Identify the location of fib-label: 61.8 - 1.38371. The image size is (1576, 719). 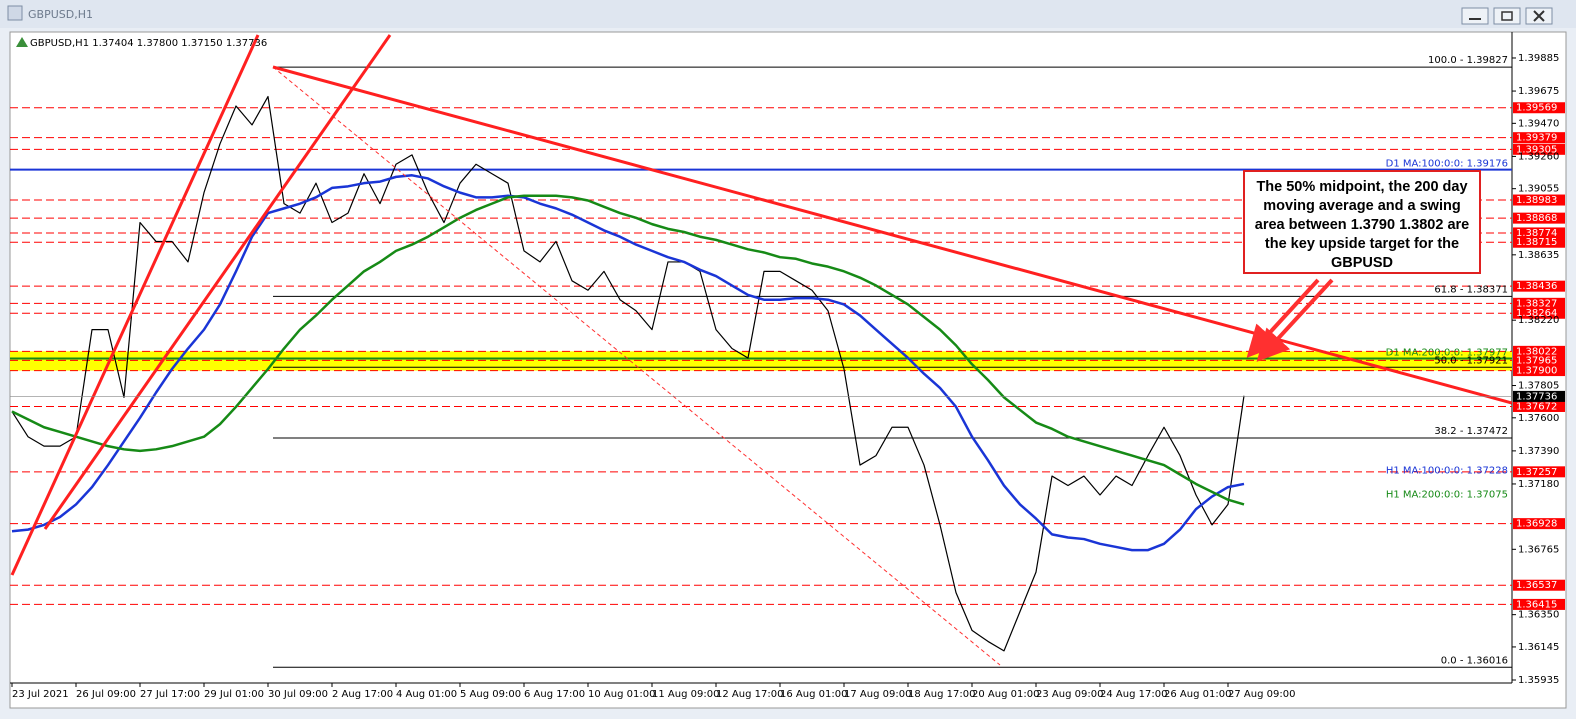
(1471, 289).